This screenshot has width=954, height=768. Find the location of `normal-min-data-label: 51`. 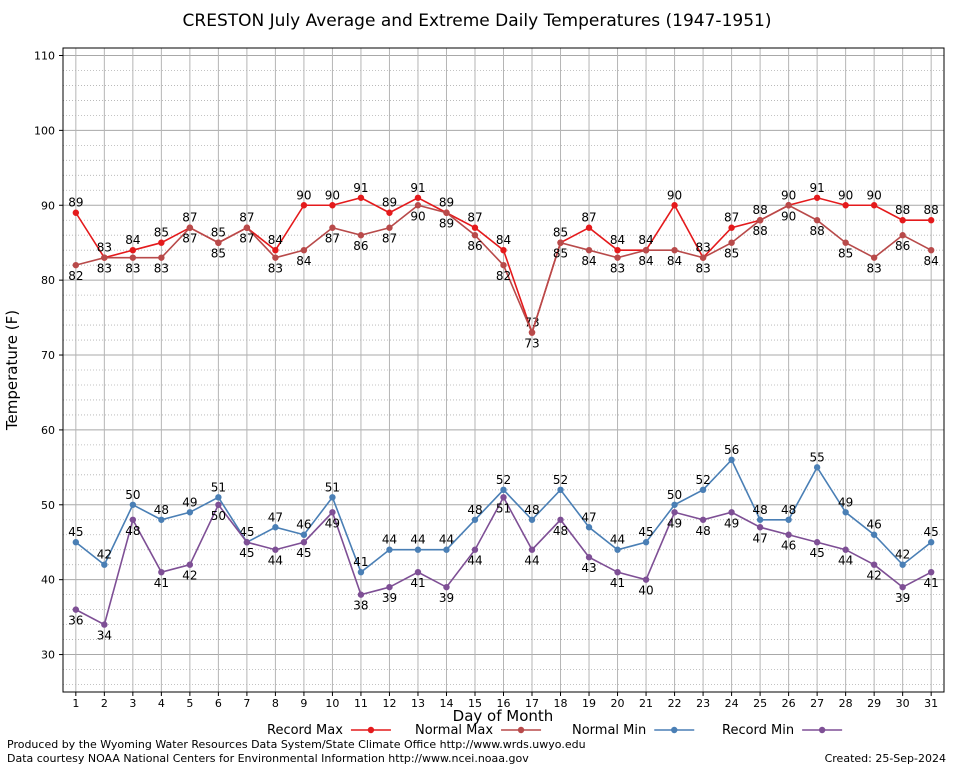

normal-min-data-label: 51 is located at coordinates (218, 487).